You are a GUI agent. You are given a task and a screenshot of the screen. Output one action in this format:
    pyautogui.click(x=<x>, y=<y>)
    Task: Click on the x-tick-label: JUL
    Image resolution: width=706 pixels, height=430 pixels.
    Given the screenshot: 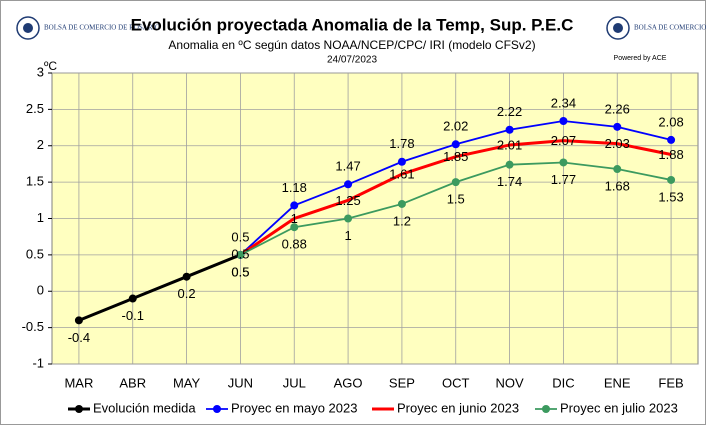 What is the action you would take?
    pyautogui.click(x=294, y=382)
    